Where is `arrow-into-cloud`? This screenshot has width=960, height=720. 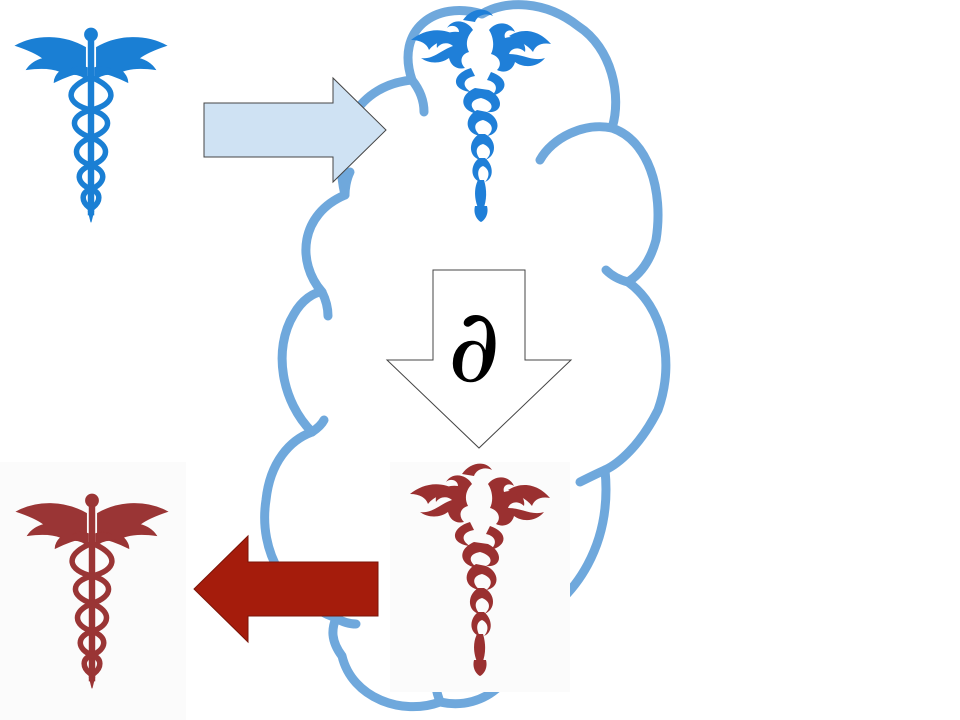
arrow-into-cloud is located at coordinates (295, 130).